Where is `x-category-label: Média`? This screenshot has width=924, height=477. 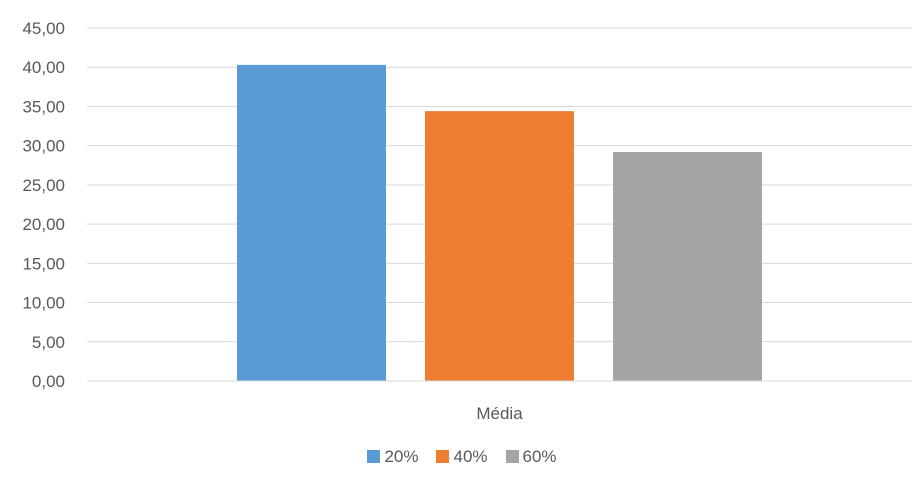
x-category-label: Média is located at coordinates (499, 413).